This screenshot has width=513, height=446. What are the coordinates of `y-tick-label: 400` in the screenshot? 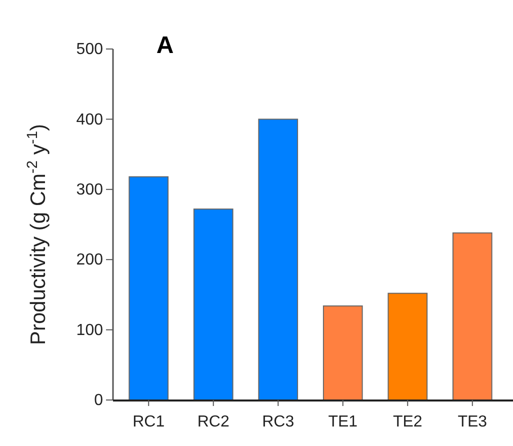 It's located at (90, 119).